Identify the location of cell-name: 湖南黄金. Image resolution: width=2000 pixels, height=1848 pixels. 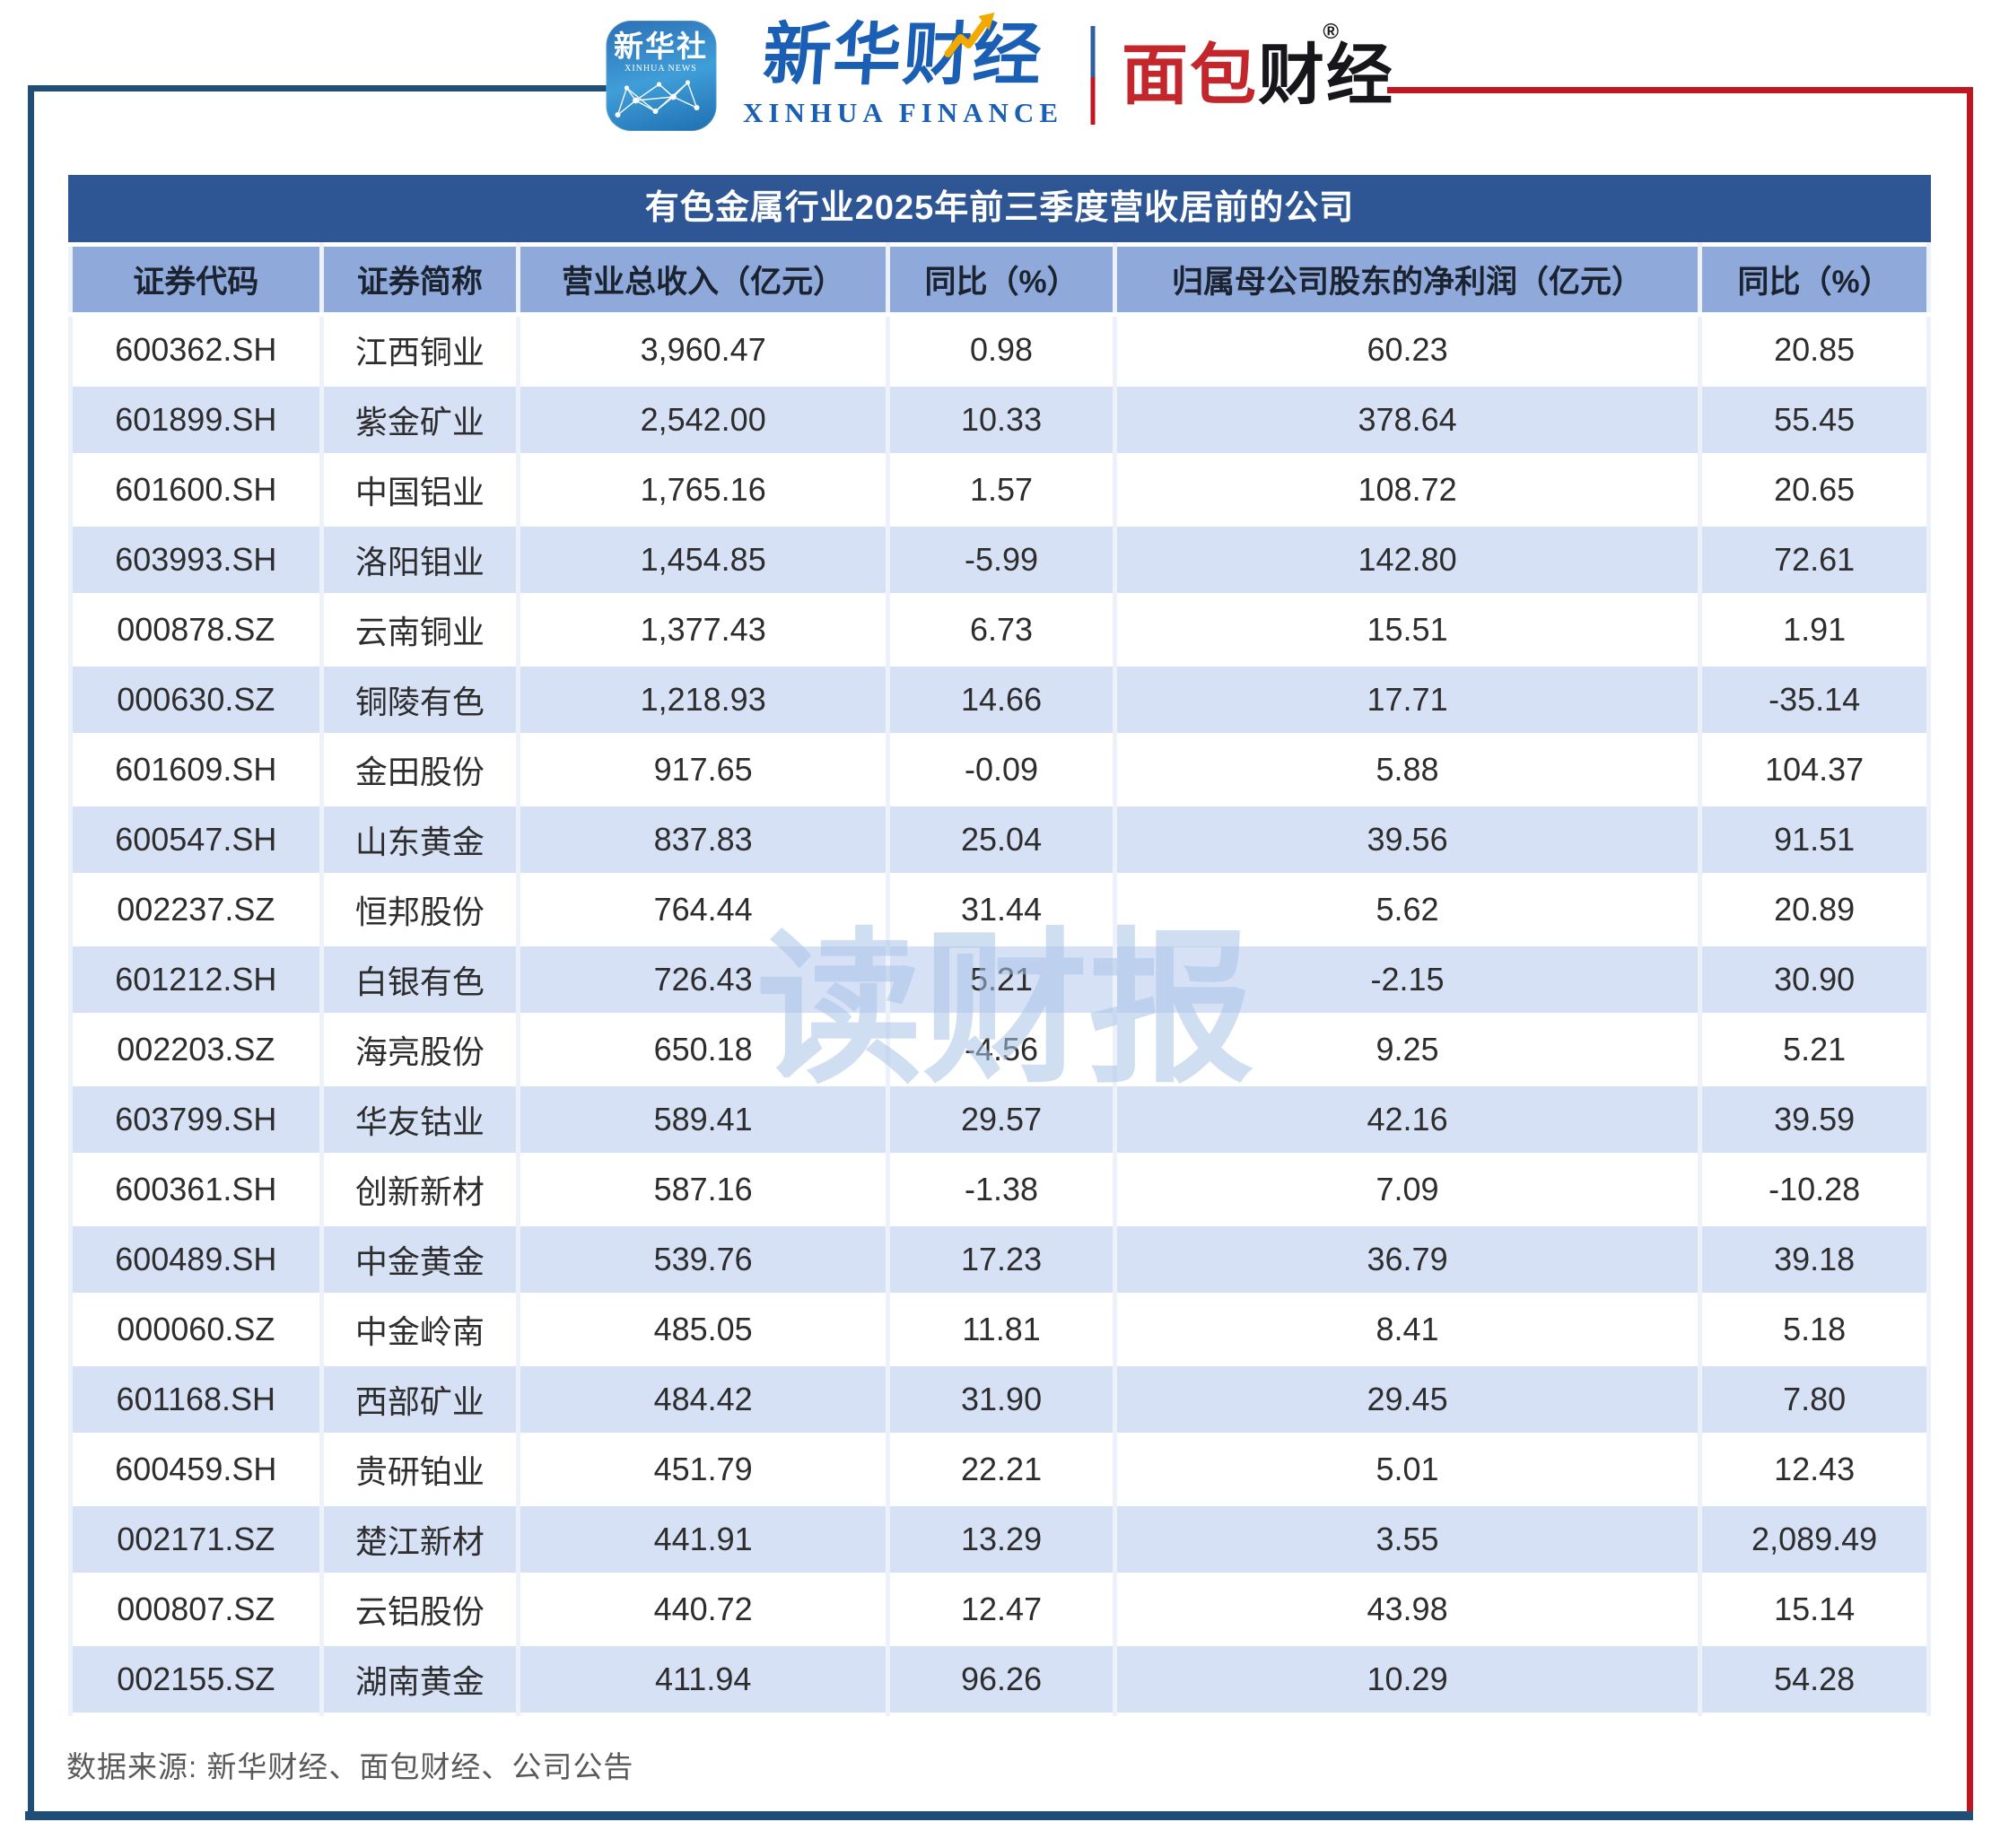
(420, 1679).